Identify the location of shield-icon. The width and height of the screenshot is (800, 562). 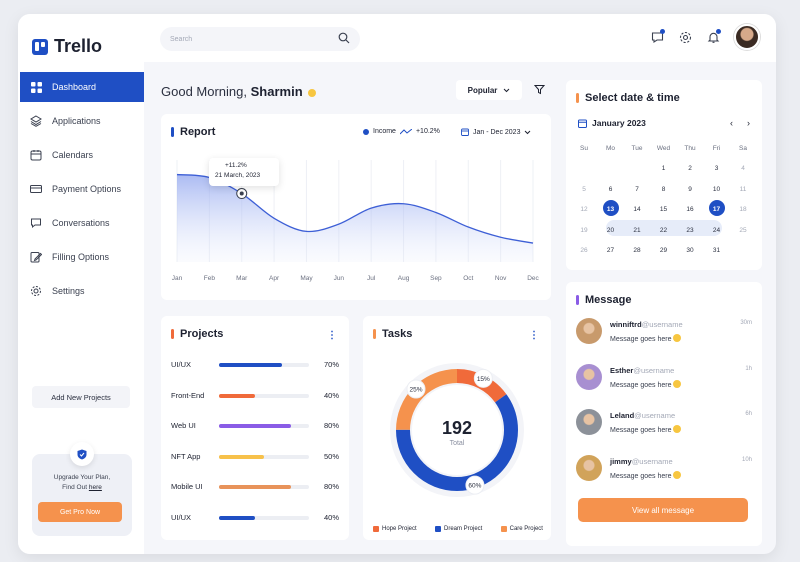
(82, 454).